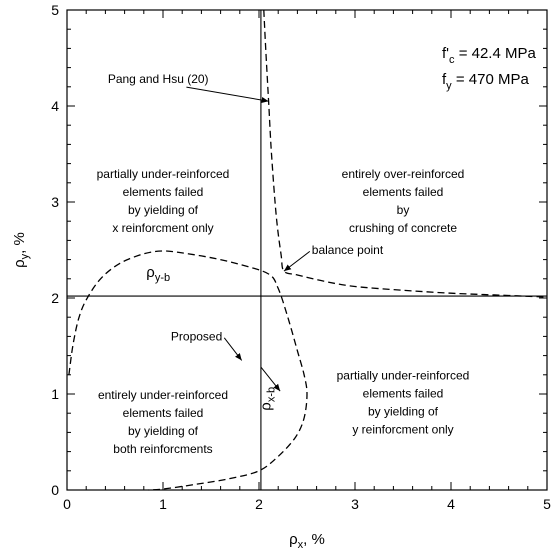 Image resolution: width=554 pixels, height=557 pixels. I want to click on label-subscript: y-b, so click(162, 278).